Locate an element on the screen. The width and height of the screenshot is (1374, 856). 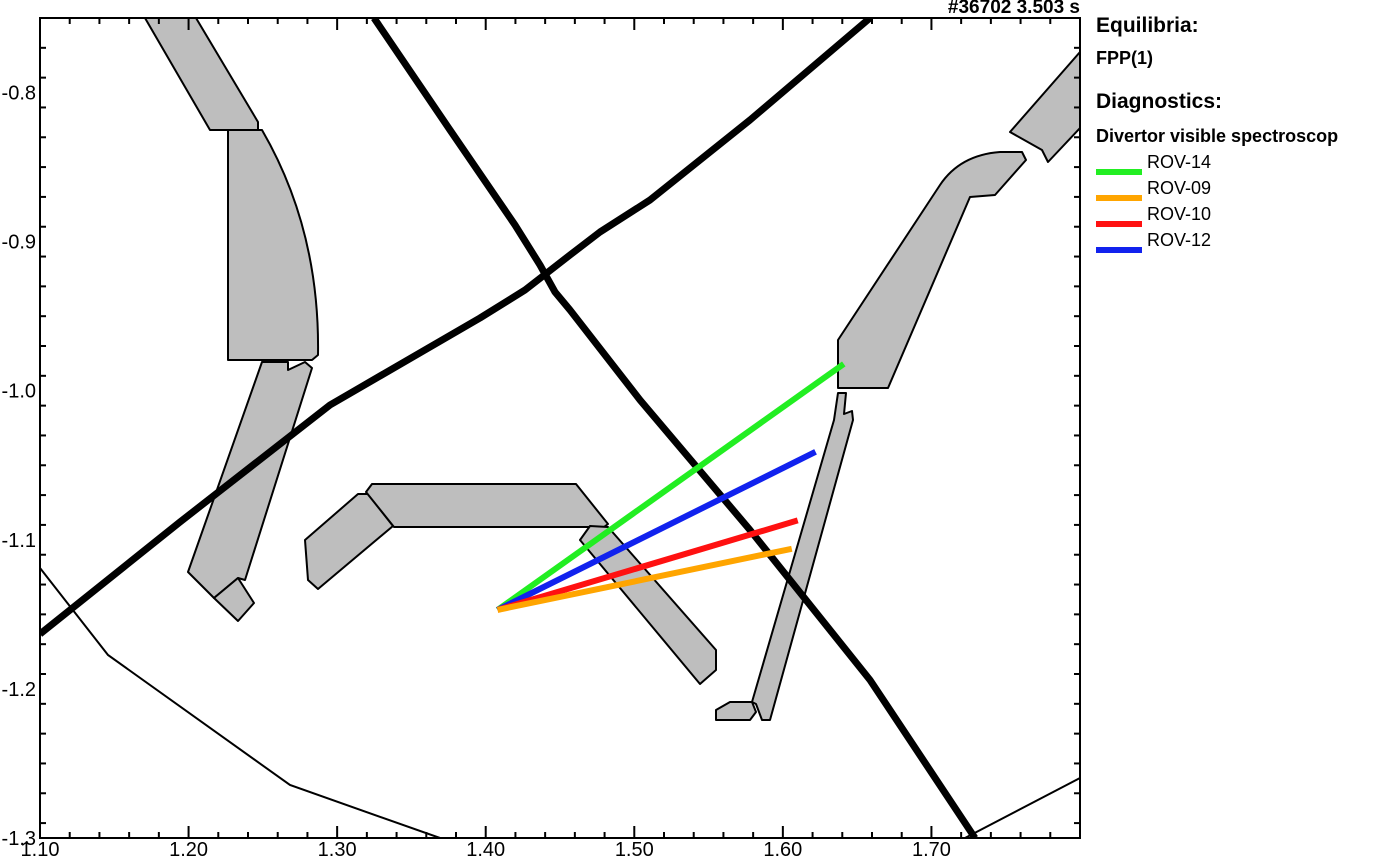
x-tick-label: 1.40 is located at coordinates (485, 847).